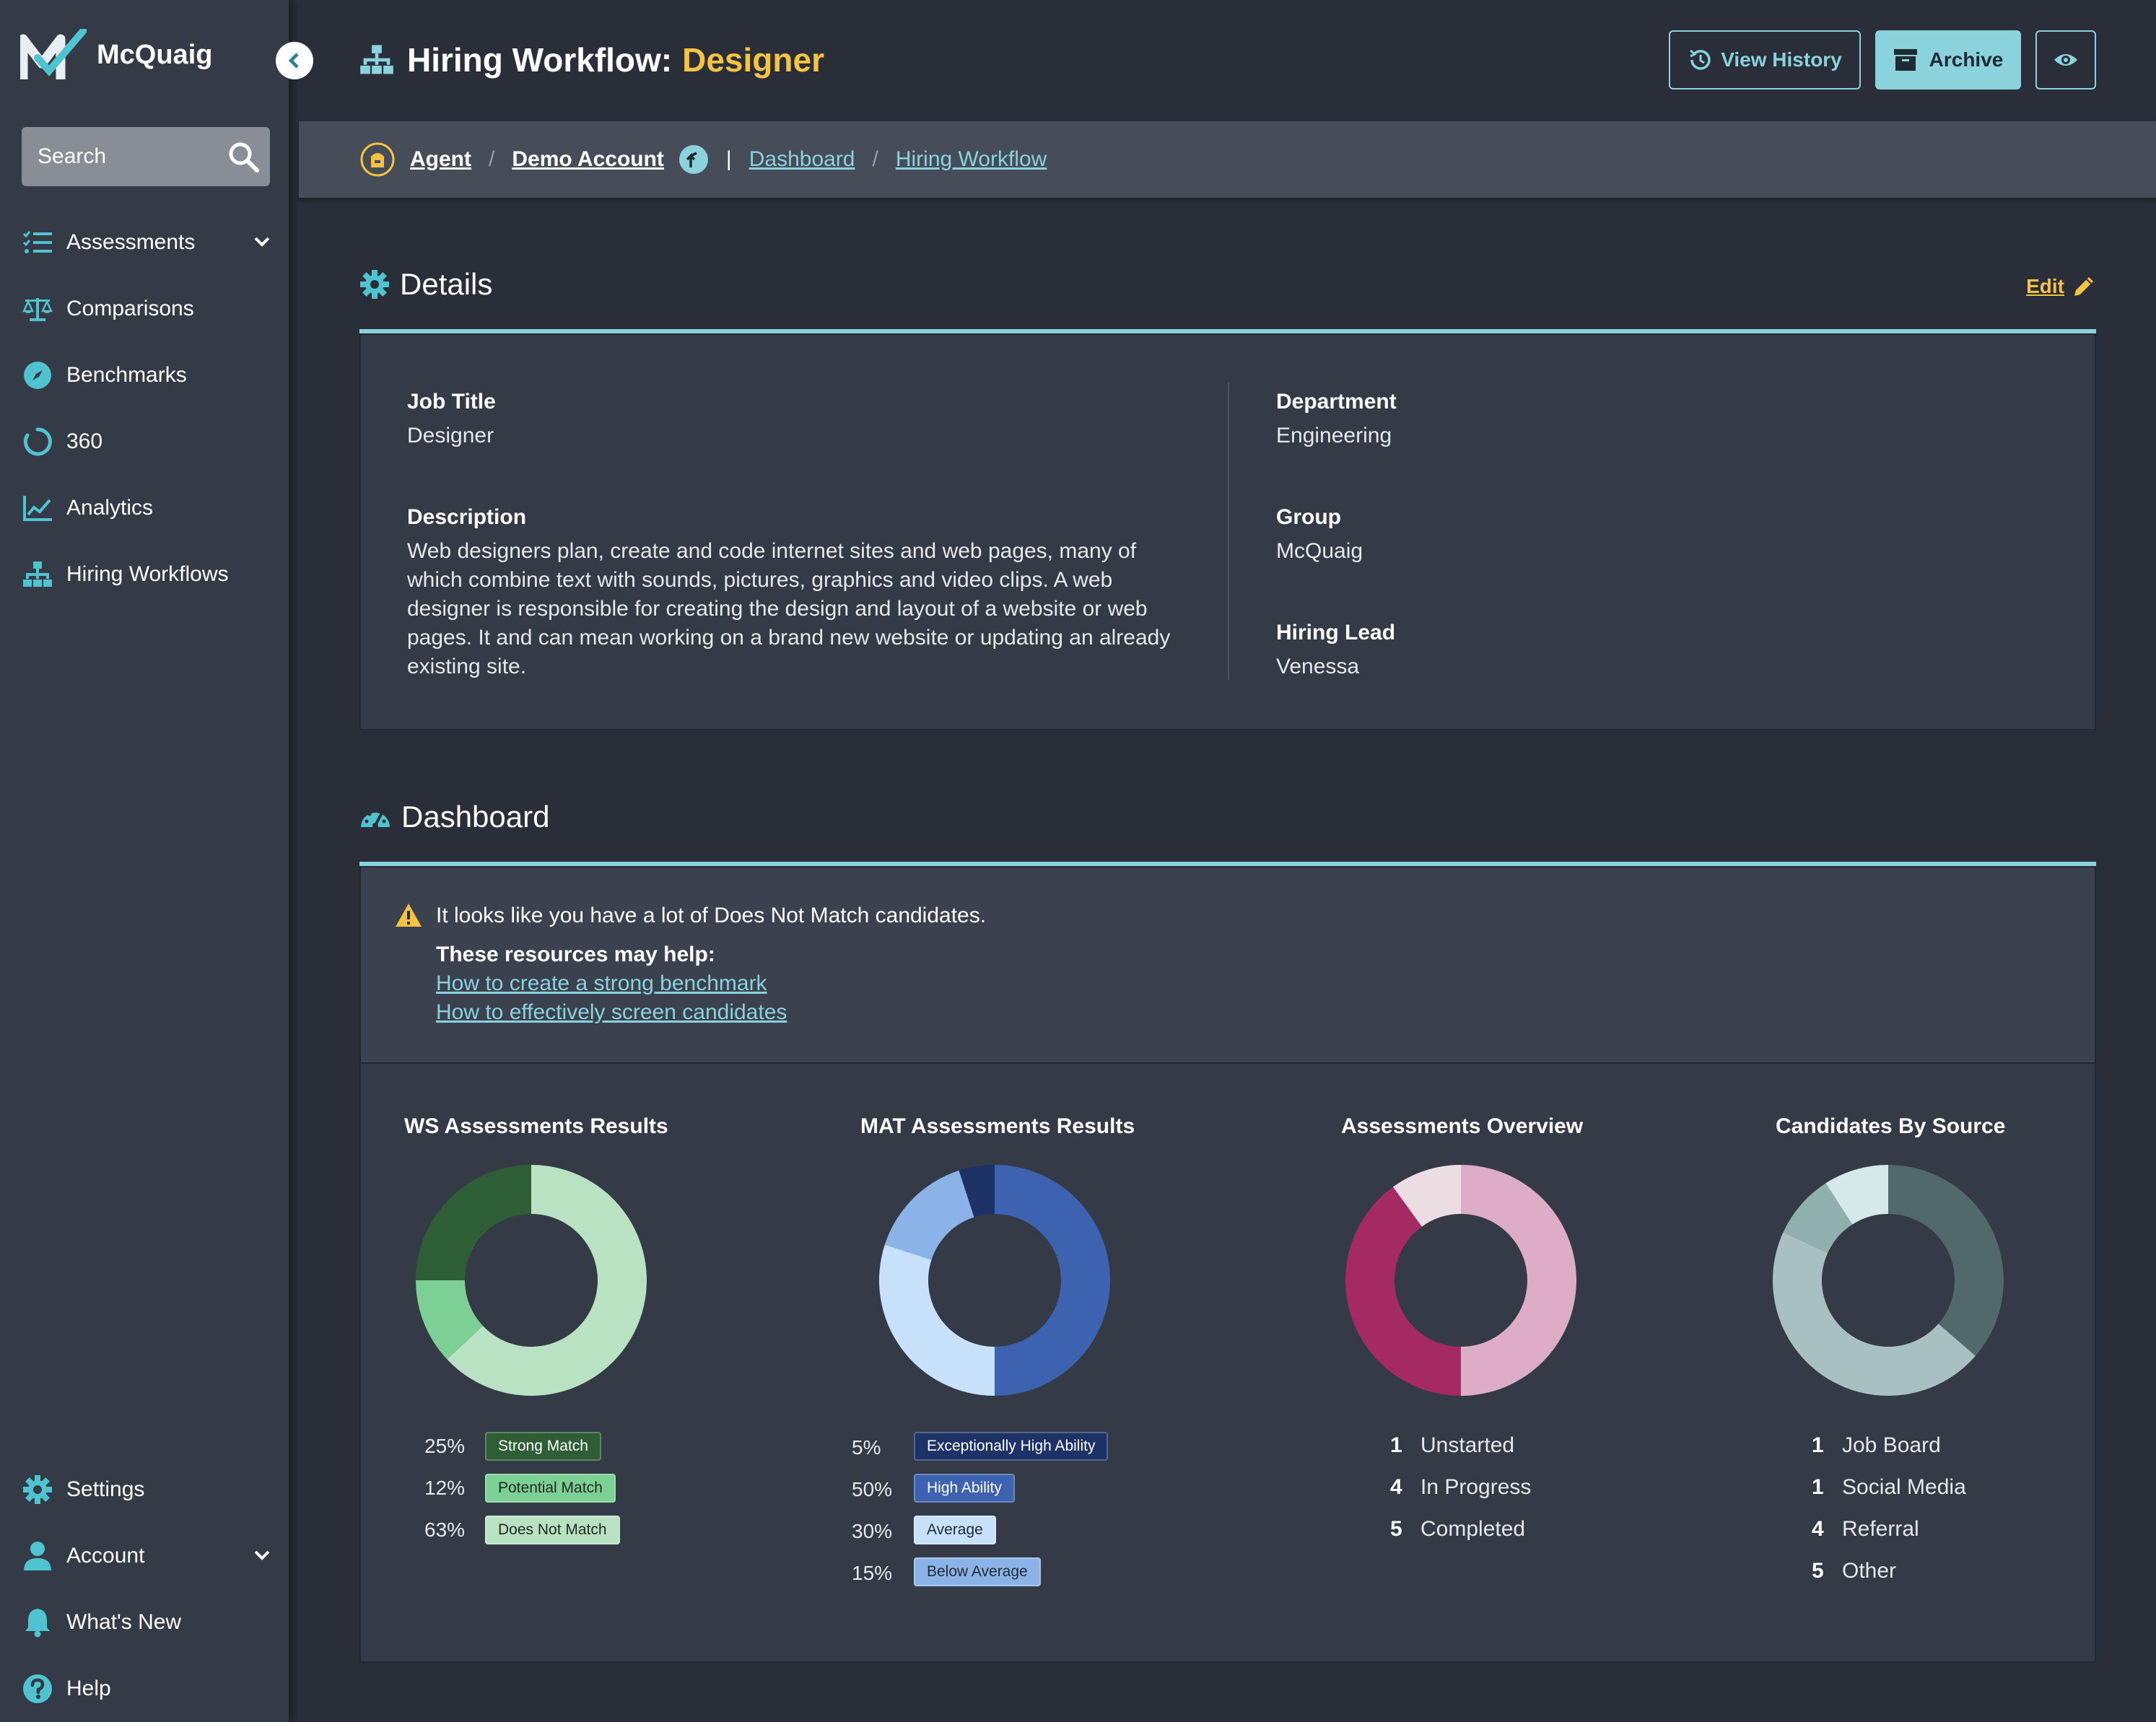 The image size is (2156, 1722). Describe the element at coordinates (1012, 1446) in the screenshot. I see `legend-label: Exceptionally High Ability` at that location.